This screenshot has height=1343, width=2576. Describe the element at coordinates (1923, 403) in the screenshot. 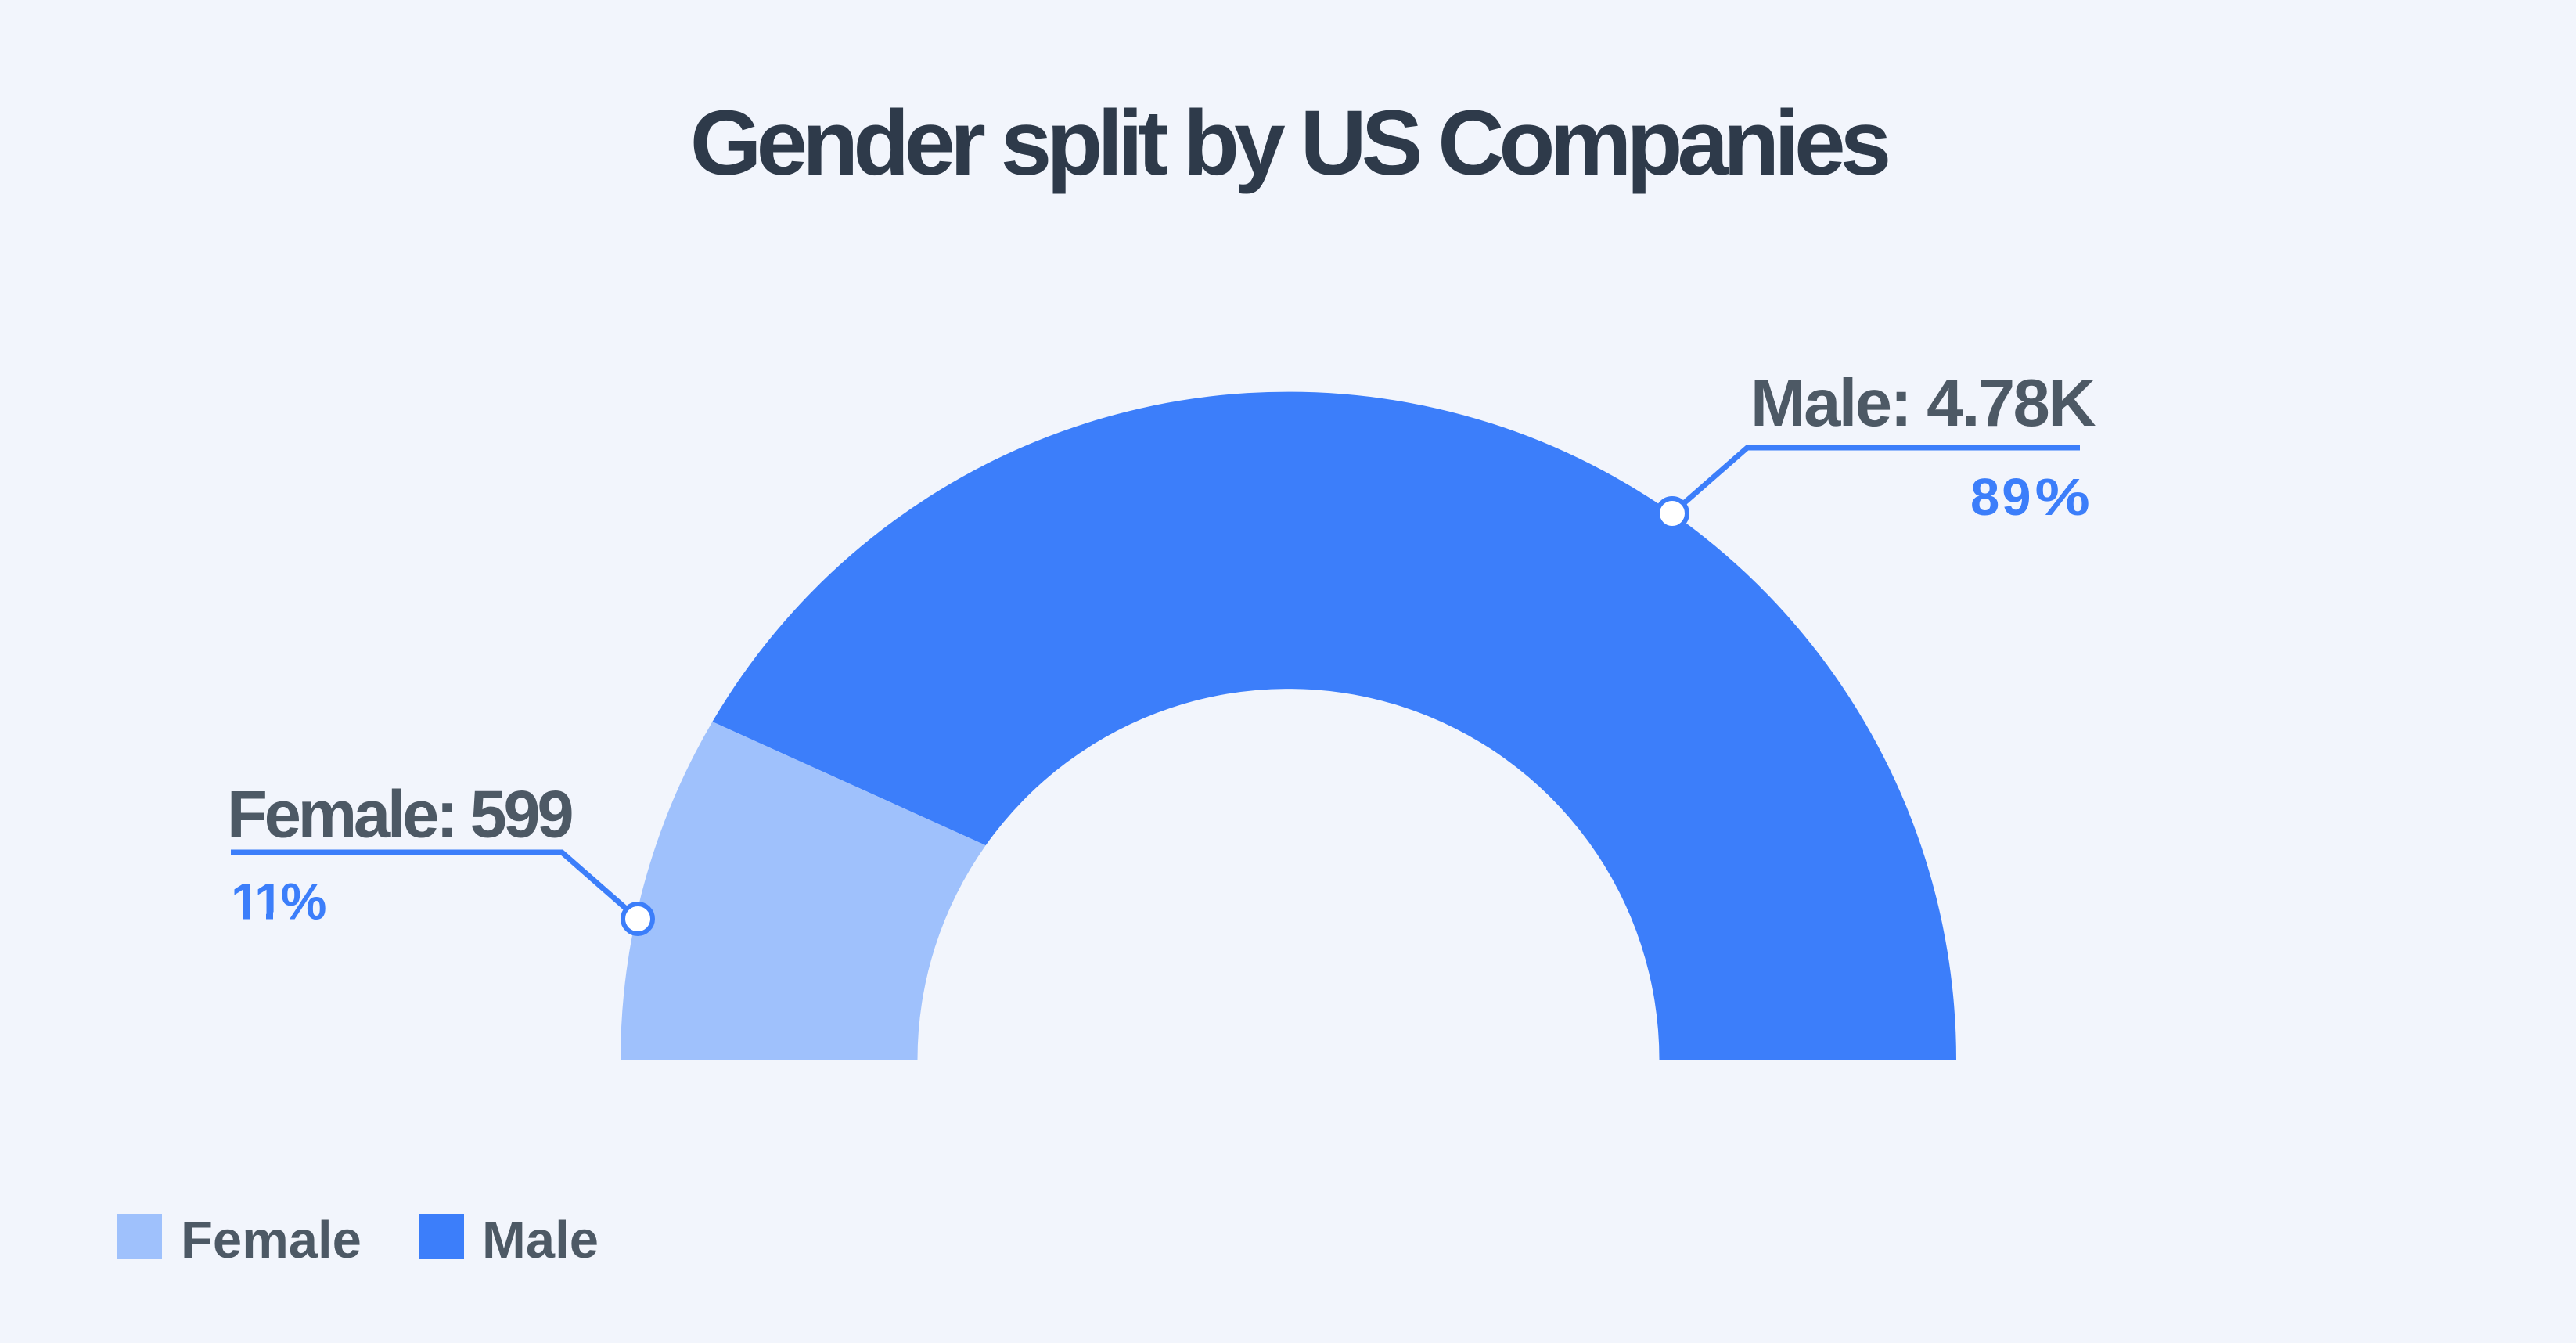

I see `svg-text: Male: 4.78K` at that location.